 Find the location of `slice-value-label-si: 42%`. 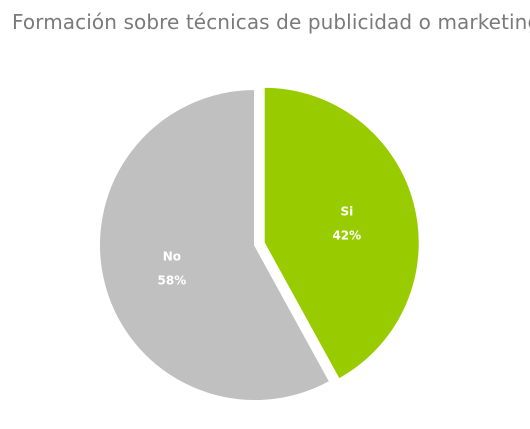

slice-value-label-si: 42% is located at coordinates (346, 235).